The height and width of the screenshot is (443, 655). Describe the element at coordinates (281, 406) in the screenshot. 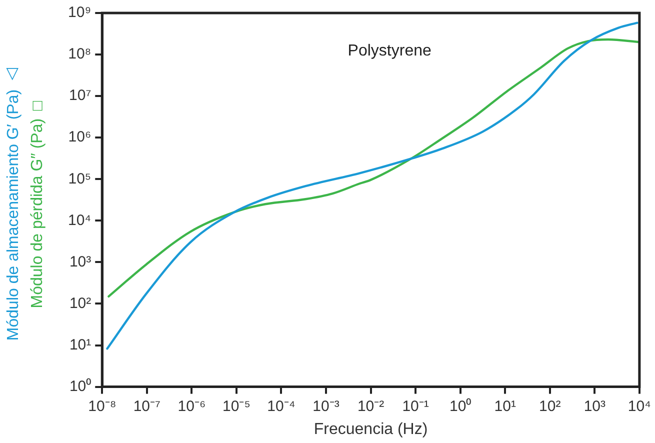

I see `x-tick-label: 10⁻⁴` at that location.